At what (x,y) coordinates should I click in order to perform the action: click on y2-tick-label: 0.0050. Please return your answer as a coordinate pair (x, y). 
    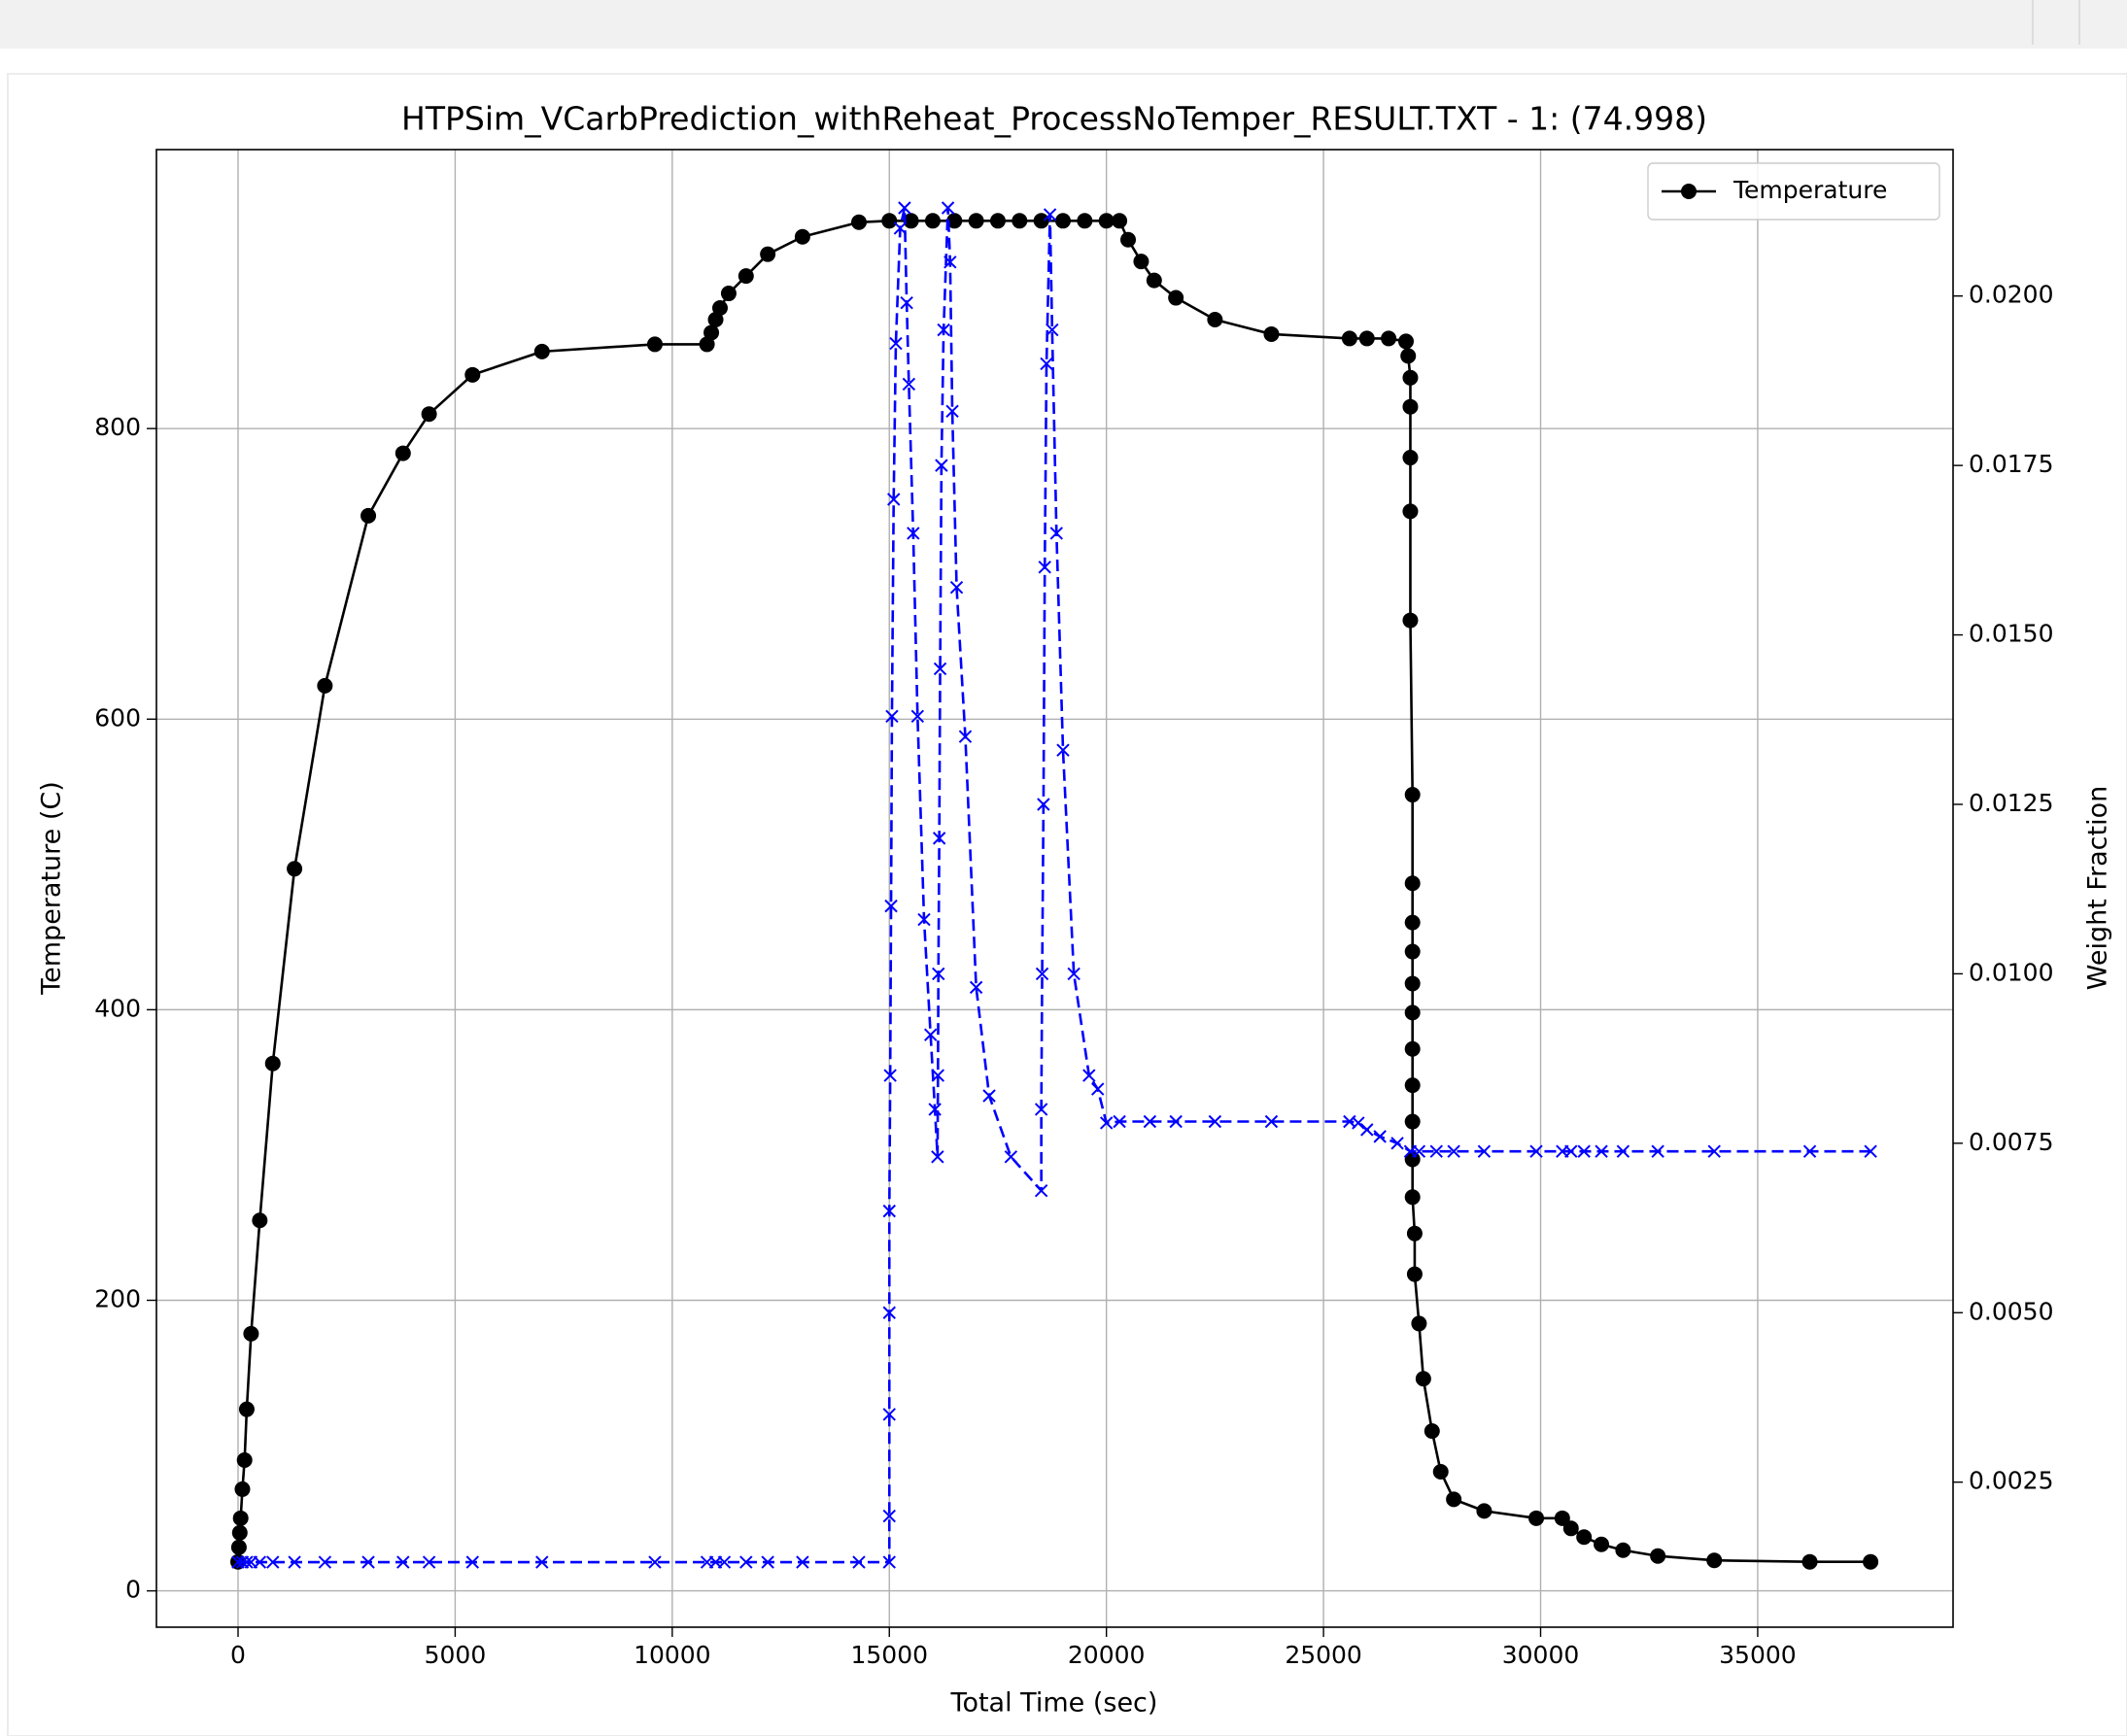
    Looking at the image, I should click on (2011, 1311).